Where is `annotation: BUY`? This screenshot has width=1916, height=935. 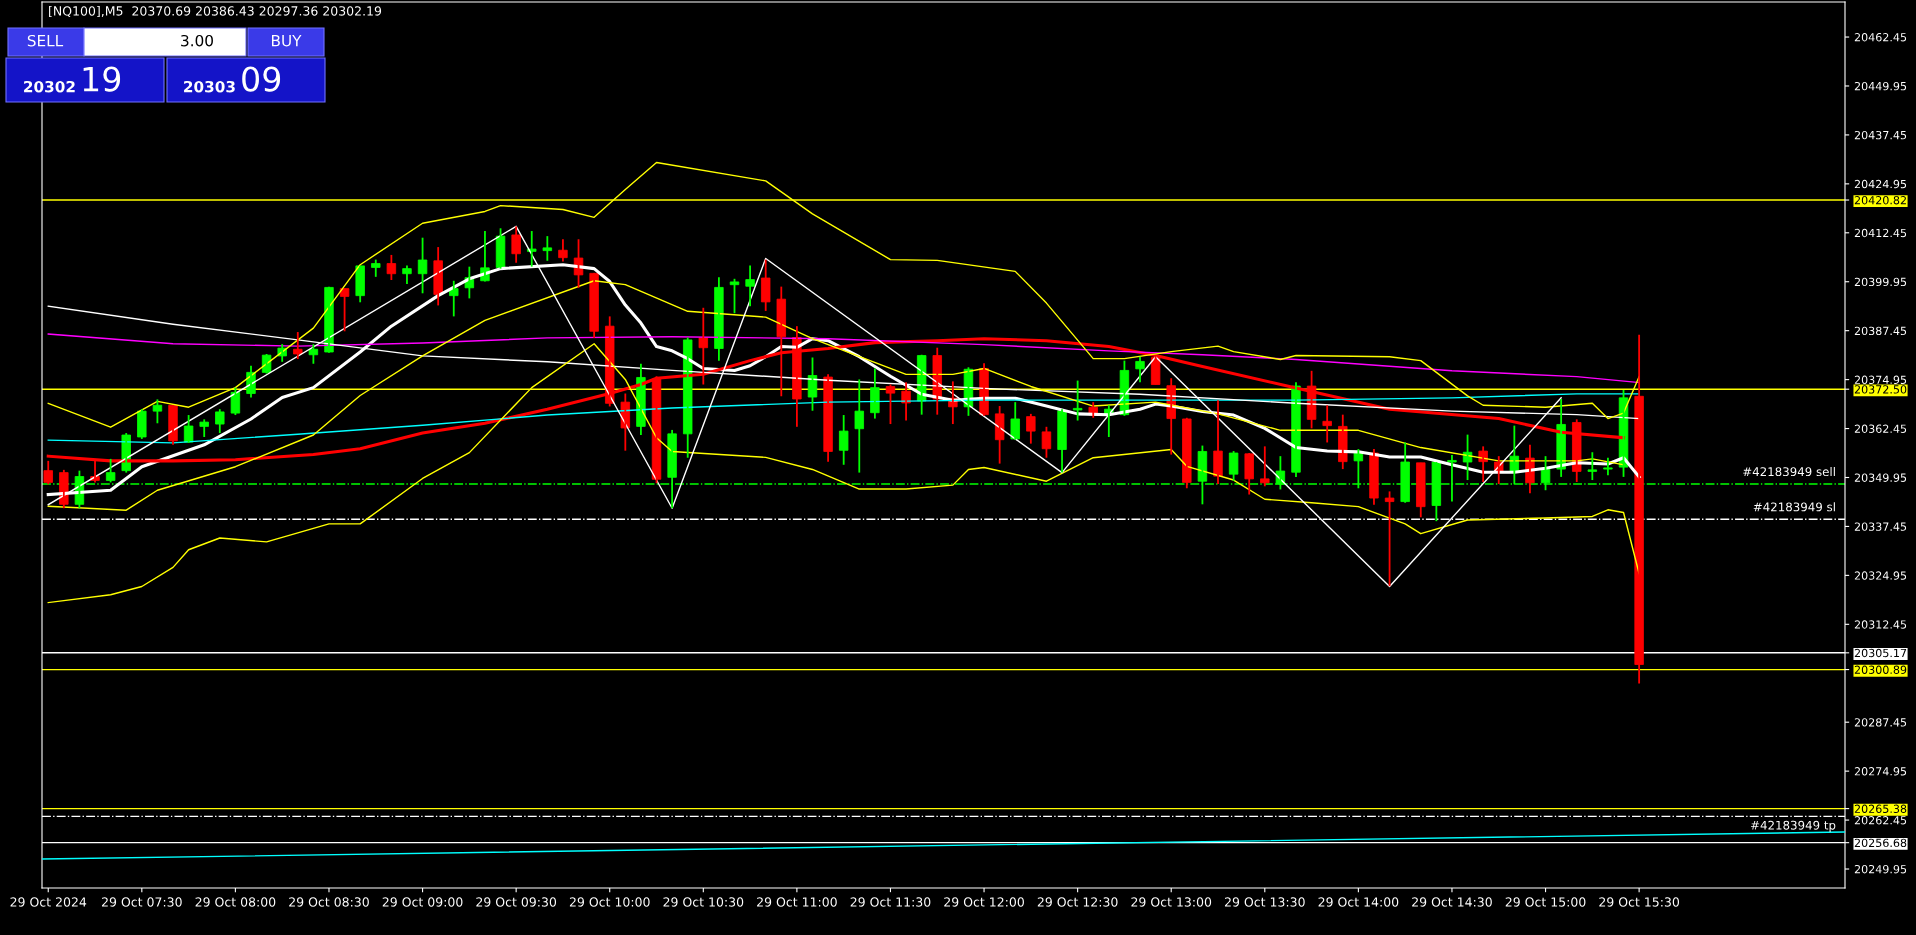
annotation: BUY is located at coordinates (287, 41).